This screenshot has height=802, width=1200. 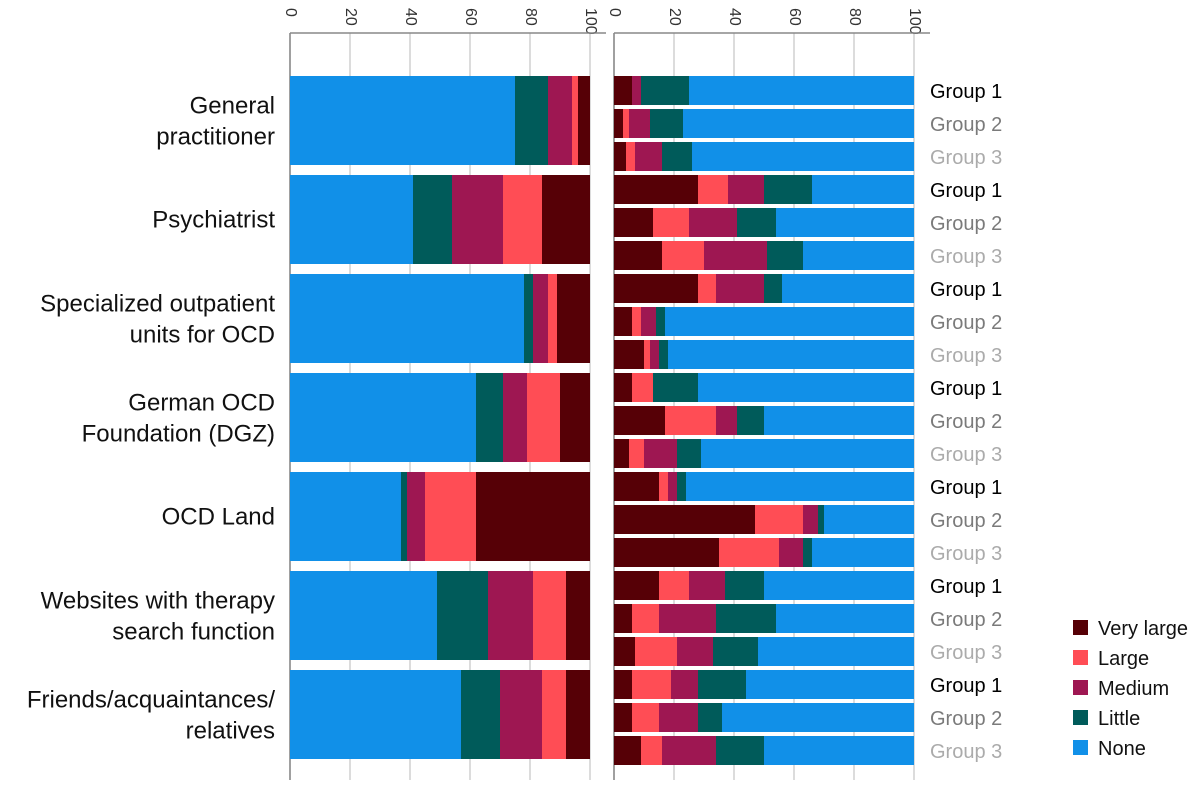 What do you see at coordinates (178, 419) in the screenshot?
I see `category-label: German OCD Foundation (DGZ)` at bounding box center [178, 419].